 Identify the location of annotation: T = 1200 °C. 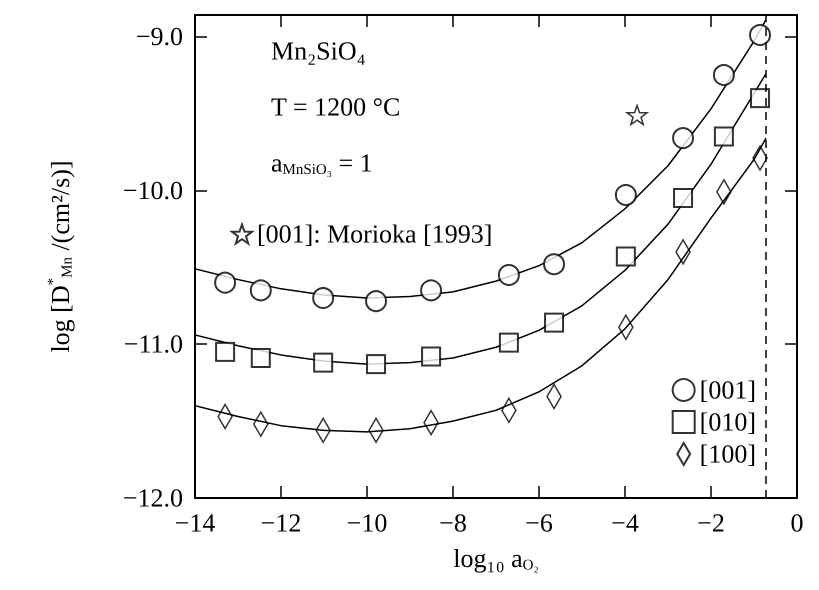
(335, 107).